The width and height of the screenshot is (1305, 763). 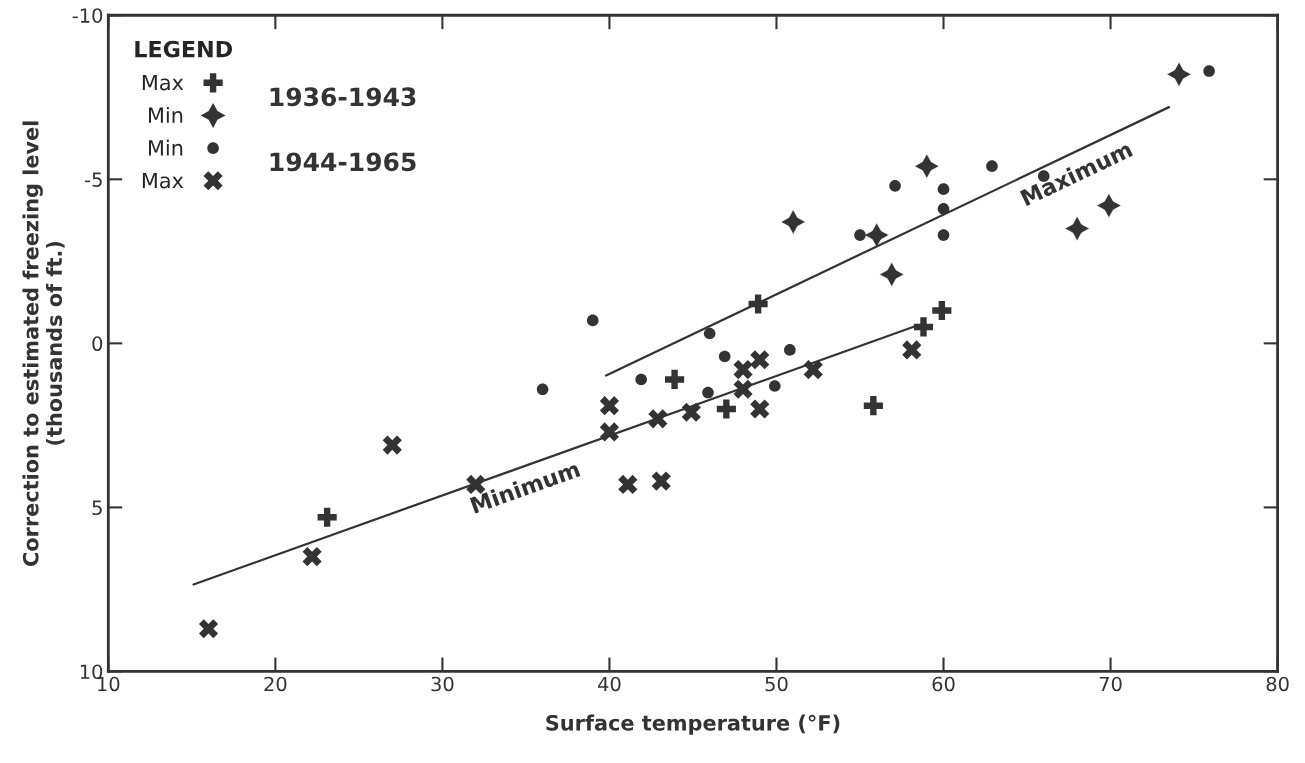 What do you see at coordinates (1110, 684) in the screenshot?
I see `x-tick-label: 70` at bounding box center [1110, 684].